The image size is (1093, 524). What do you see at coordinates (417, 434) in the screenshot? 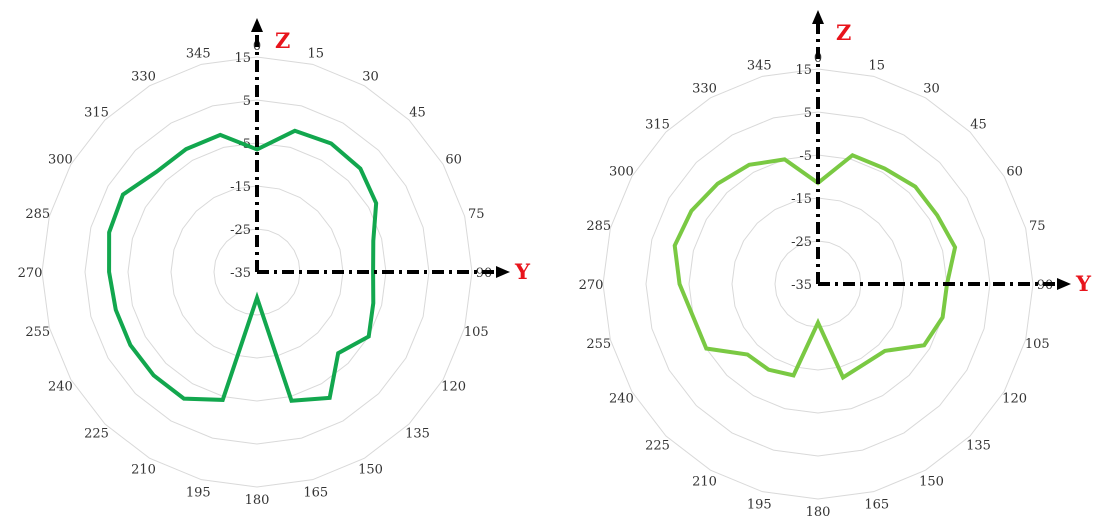
I see `angle-tick-label: 135` at bounding box center [417, 434].